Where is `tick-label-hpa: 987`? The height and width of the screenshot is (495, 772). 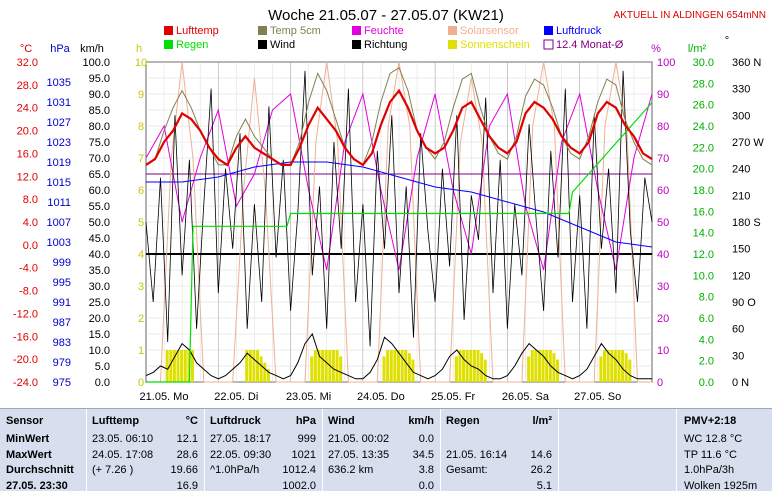 tick-label-hpa: 987 is located at coordinates (62, 323).